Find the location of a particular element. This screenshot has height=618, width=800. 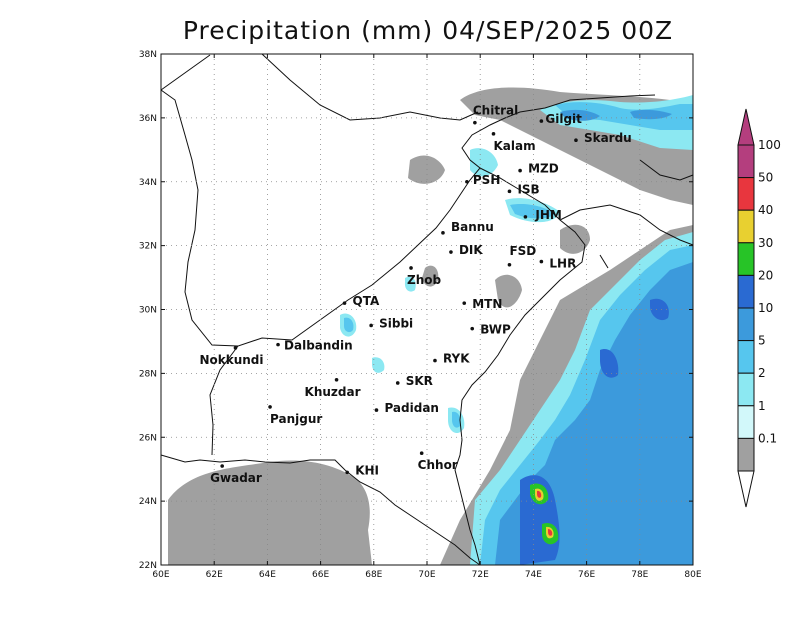

x-tick-label: 66E is located at coordinates (320, 575).